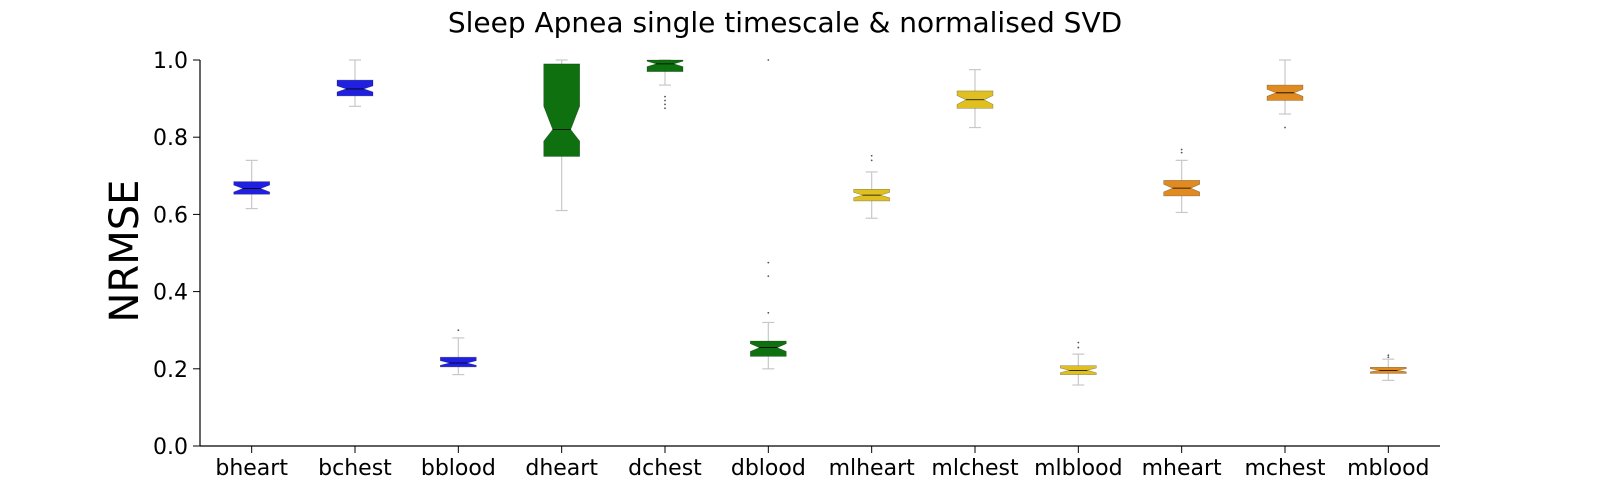 Image resolution: width=1600 pixels, height=500 pixels. Describe the element at coordinates (665, 84) in the screenshot. I see `box-dchest` at that location.